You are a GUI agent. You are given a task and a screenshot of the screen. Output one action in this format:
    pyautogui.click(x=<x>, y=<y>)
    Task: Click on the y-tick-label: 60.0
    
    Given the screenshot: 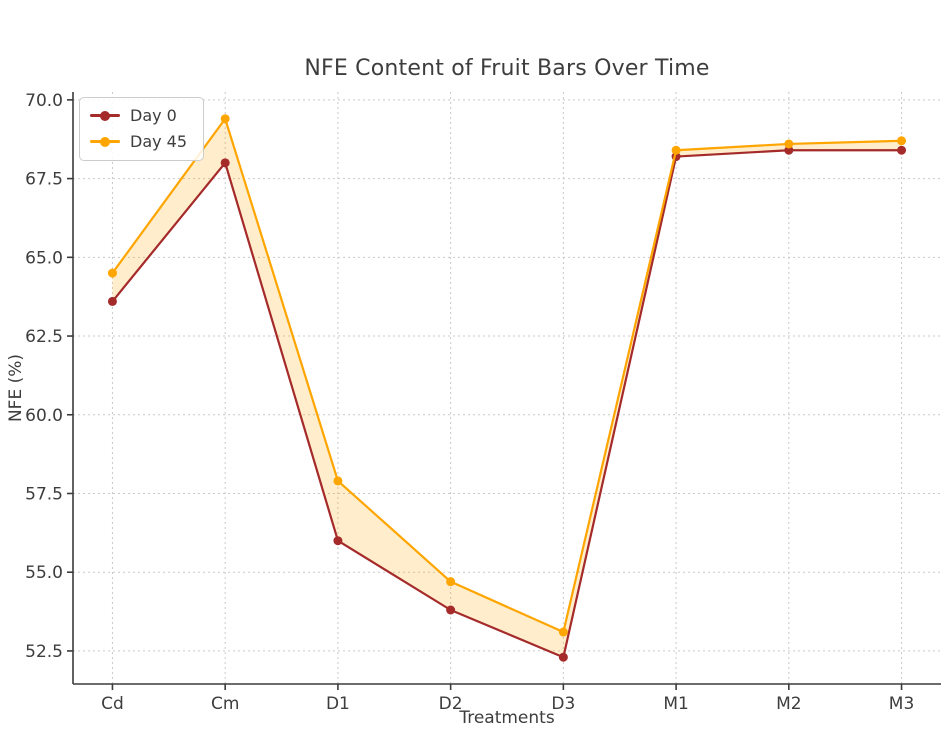 What is the action you would take?
    pyautogui.click(x=44, y=416)
    